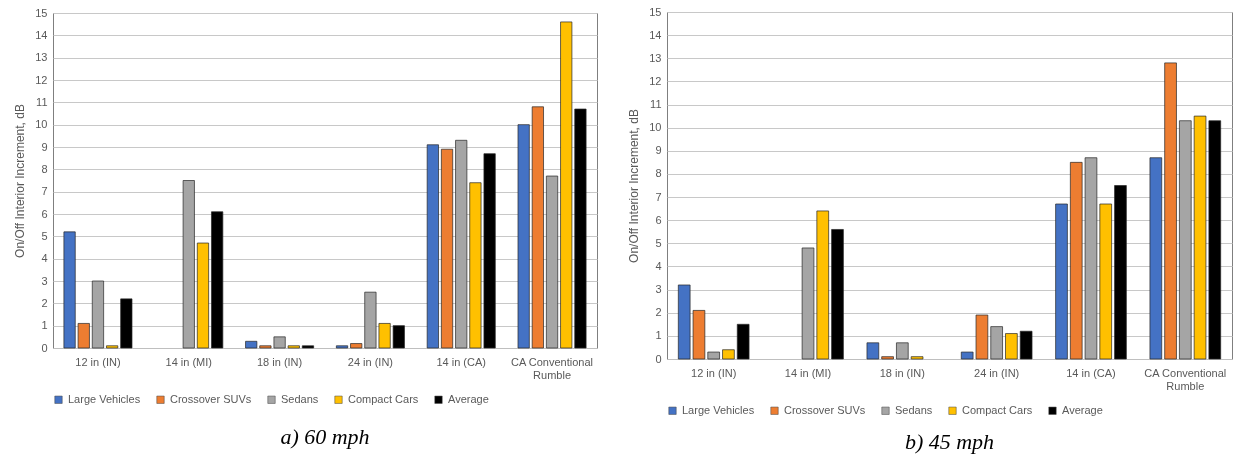 The height and width of the screenshot is (466, 1235). Describe the element at coordinates (325, 436) in the screenshot. I see `text: a) 60 mph` at that location.